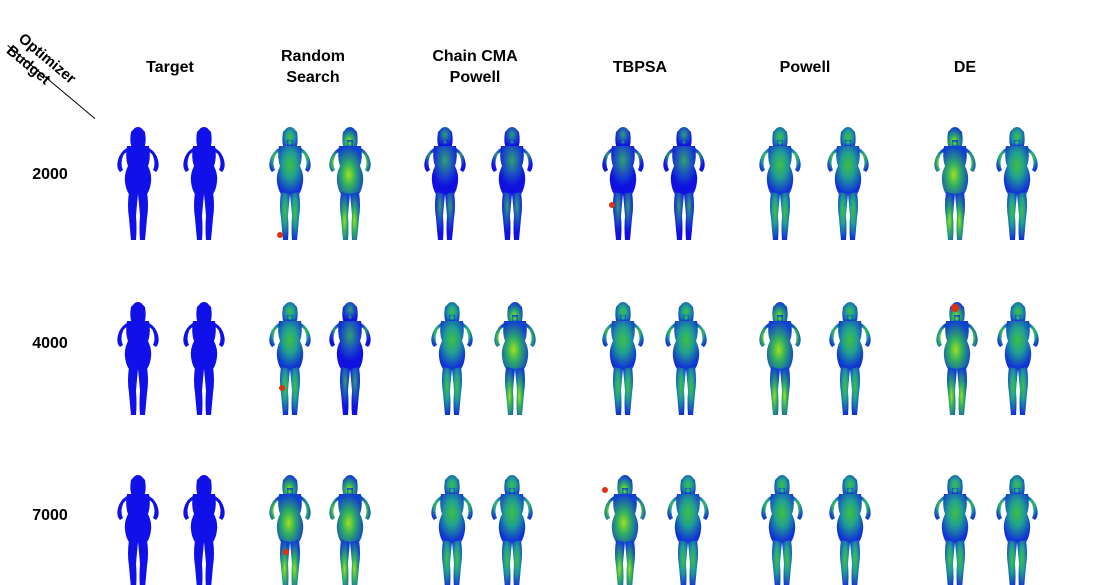  I want to click on tbpsa-figure-7000-right, so click(688, 530).